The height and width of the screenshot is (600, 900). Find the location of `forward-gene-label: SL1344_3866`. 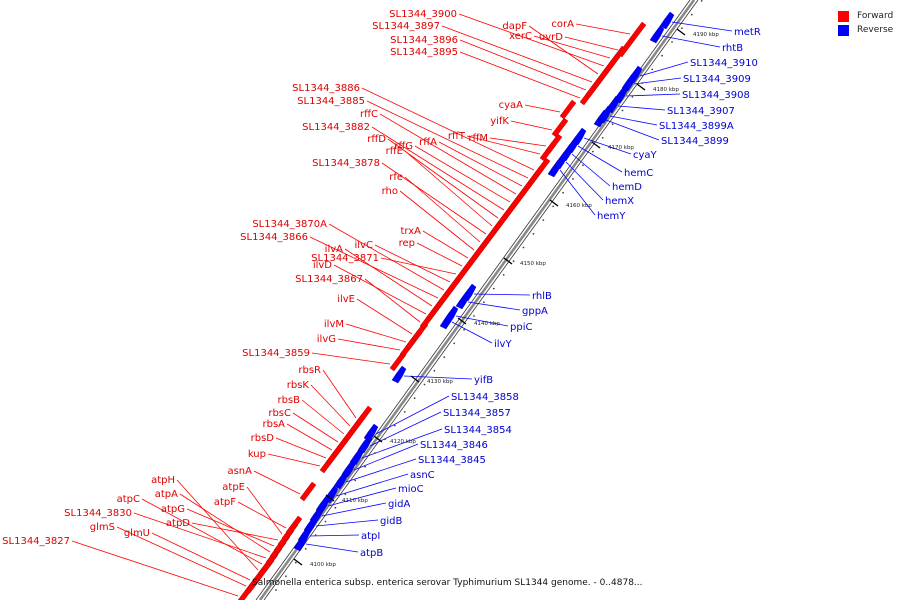

forward-gene-label: SL1344_3866 is located at coordinates (274, 237).